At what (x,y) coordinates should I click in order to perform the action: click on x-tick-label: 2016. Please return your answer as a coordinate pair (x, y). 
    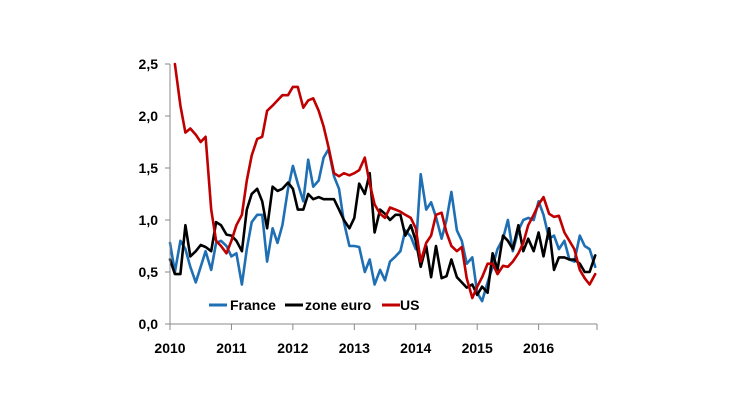
    Looking at the image, I should click on (538, 348).